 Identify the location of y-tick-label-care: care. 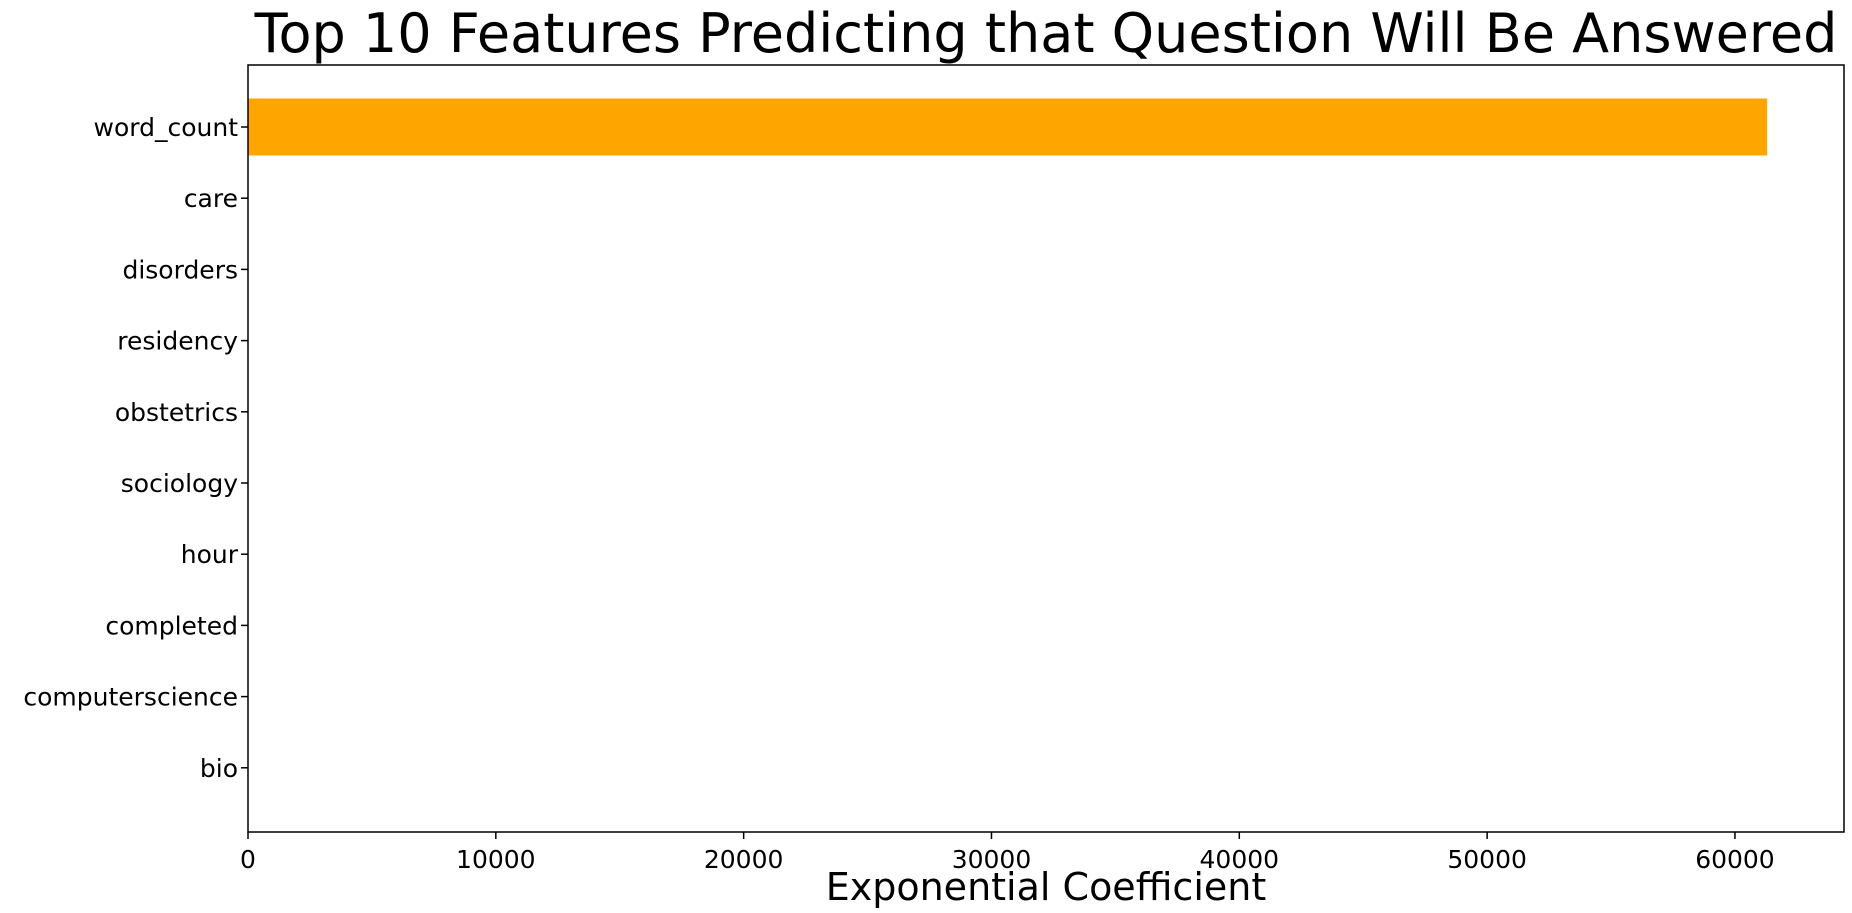
(211, 198).